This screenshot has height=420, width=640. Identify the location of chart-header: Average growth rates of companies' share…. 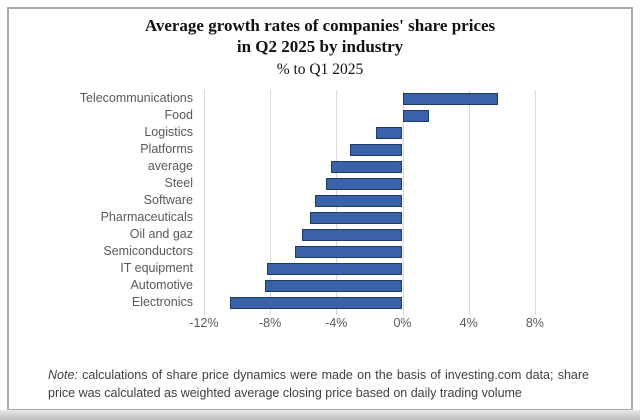
(320, 48).